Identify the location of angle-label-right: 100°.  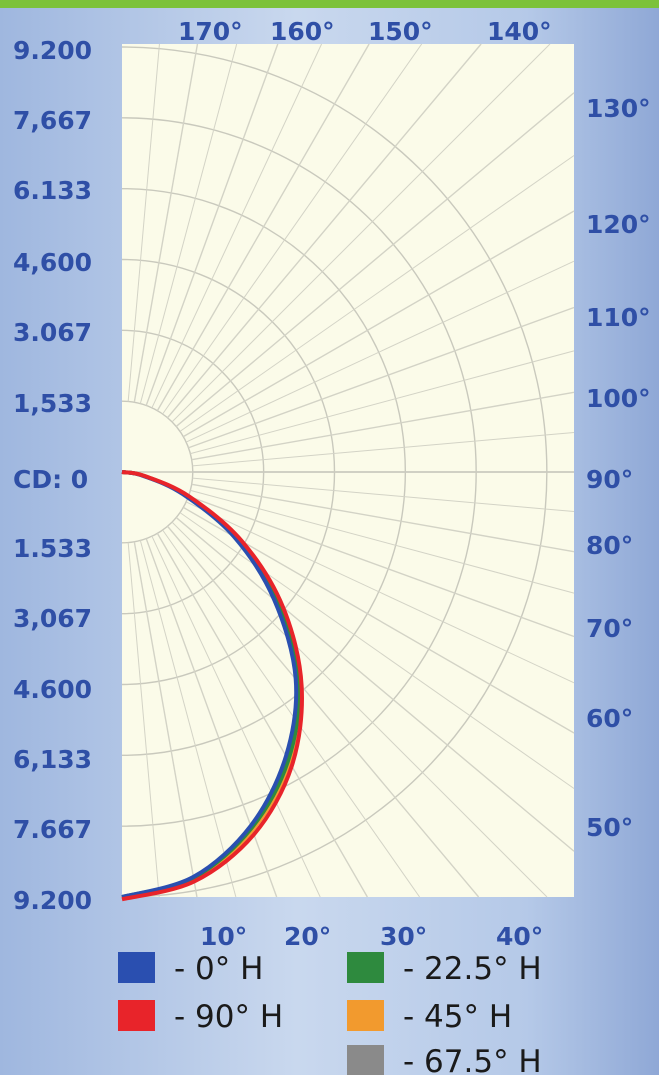
(618, 398).